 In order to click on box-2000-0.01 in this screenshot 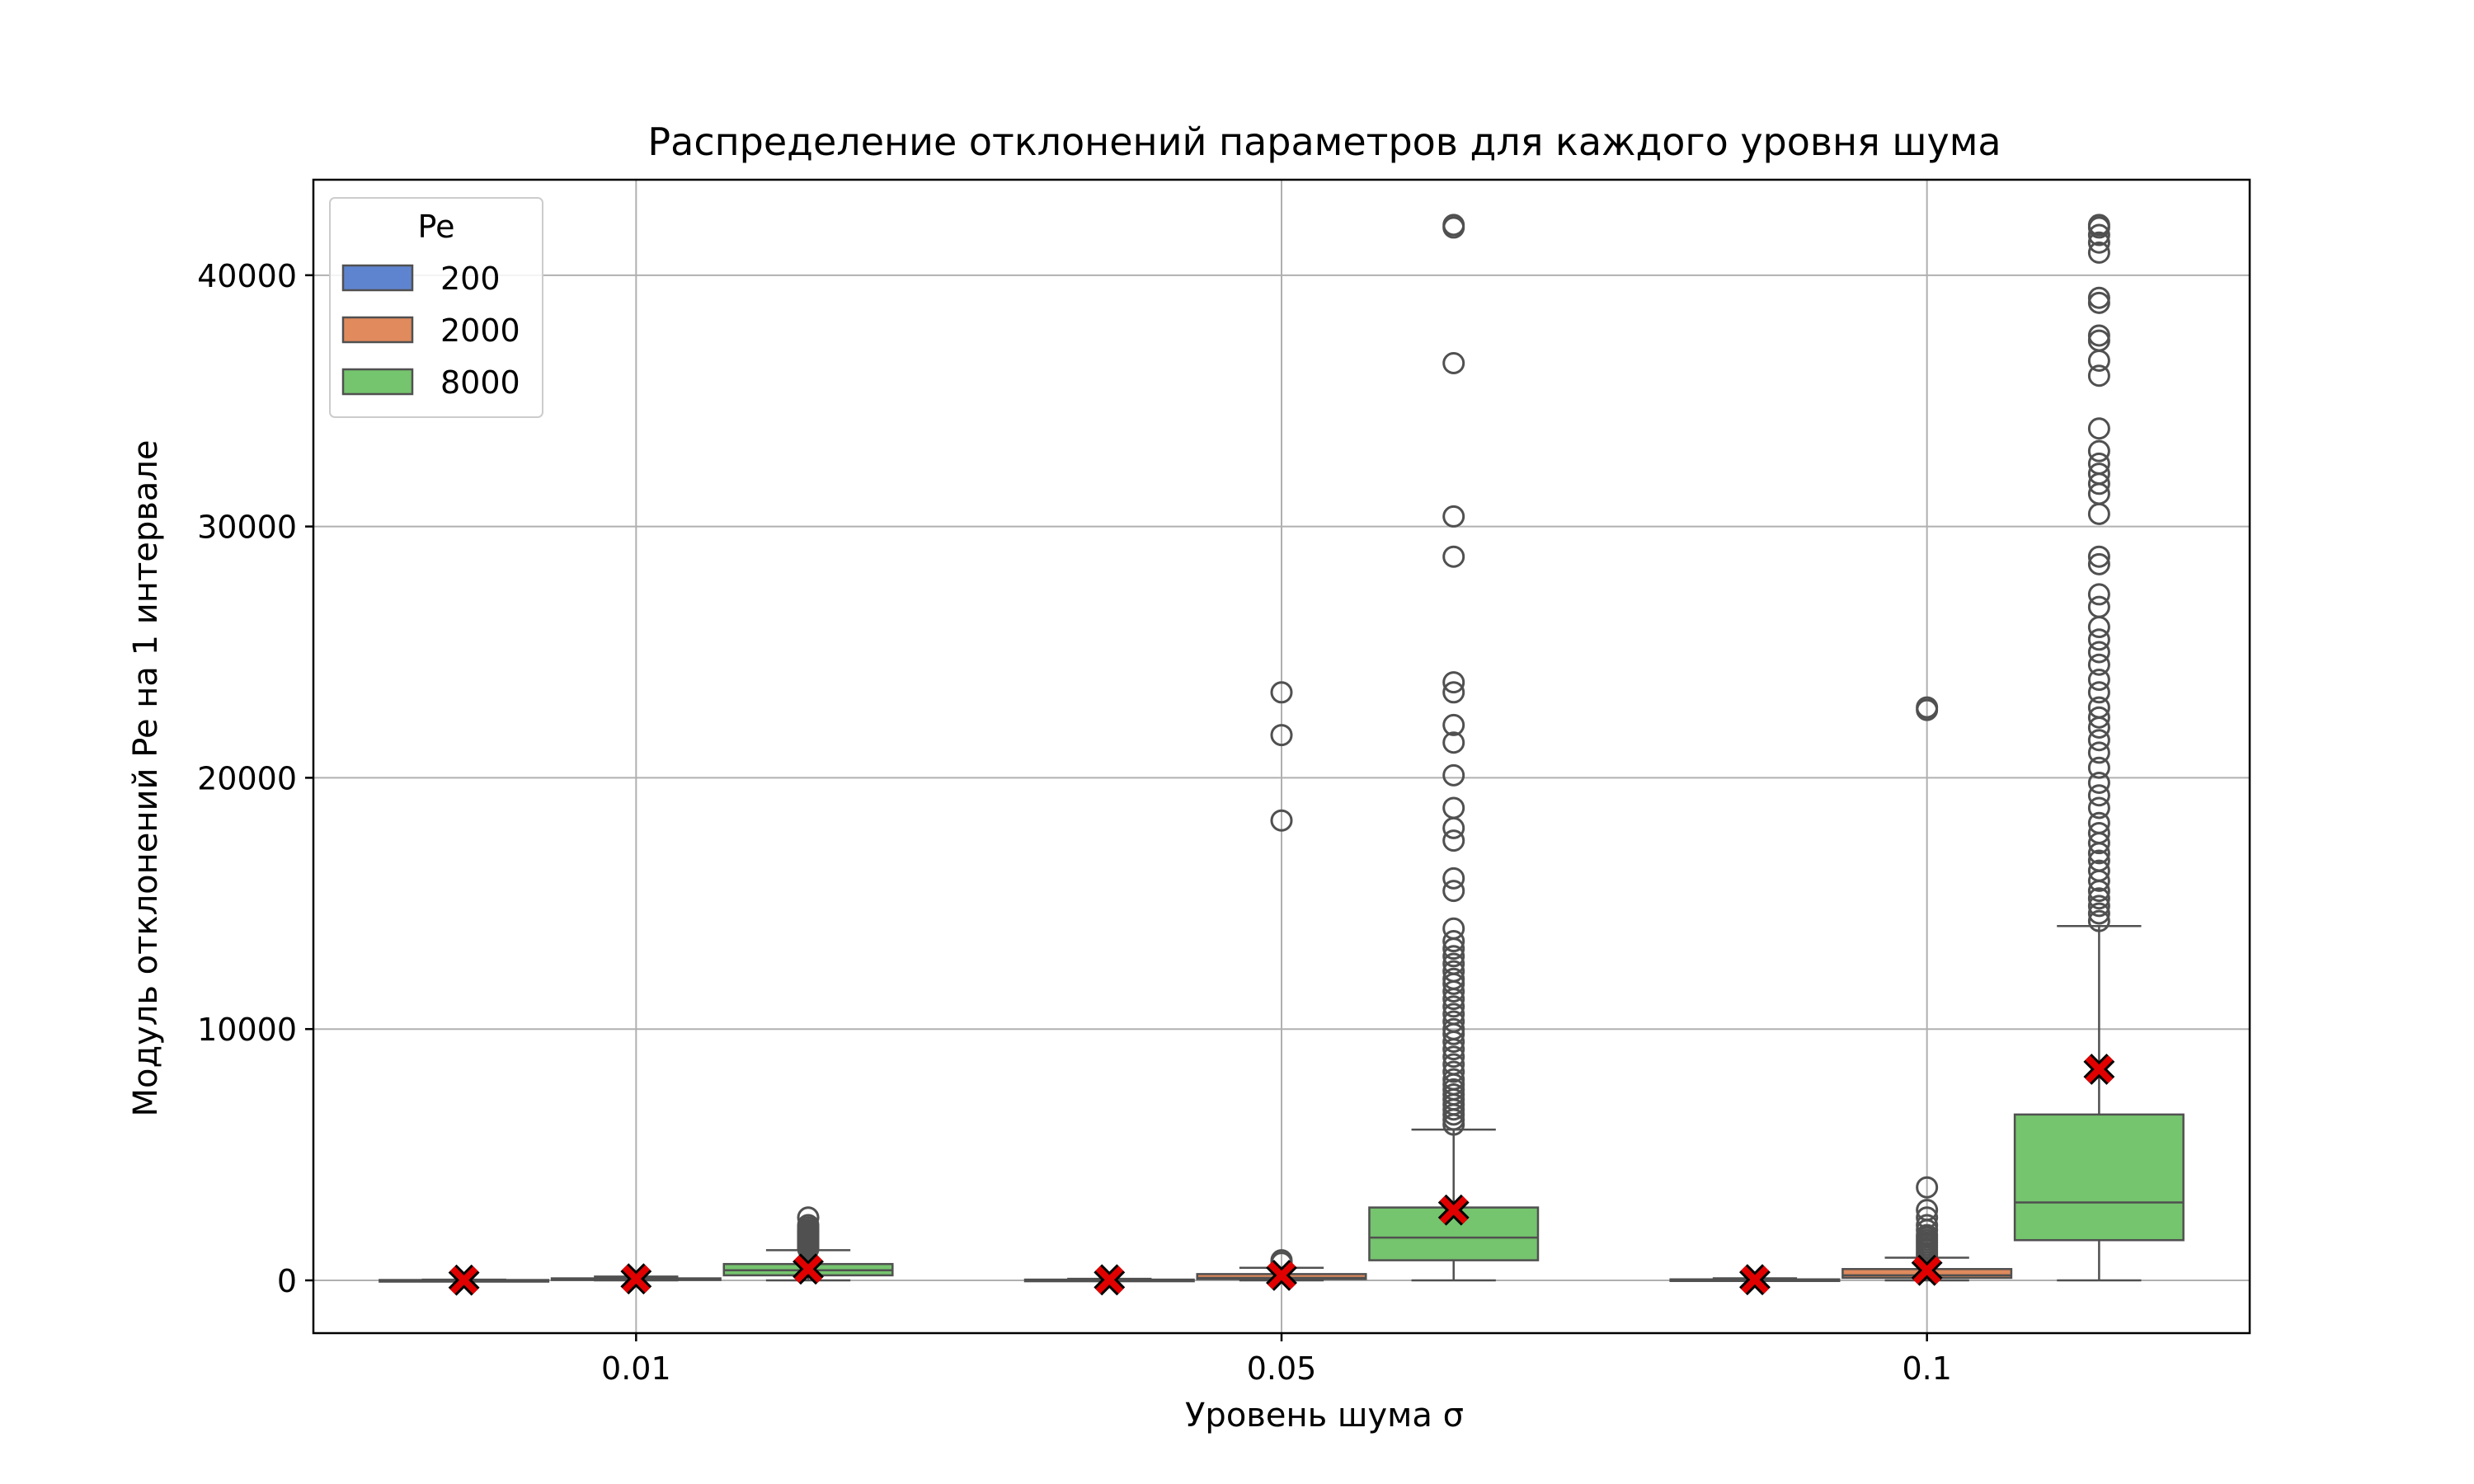, I will do `click(636, 1279)`.